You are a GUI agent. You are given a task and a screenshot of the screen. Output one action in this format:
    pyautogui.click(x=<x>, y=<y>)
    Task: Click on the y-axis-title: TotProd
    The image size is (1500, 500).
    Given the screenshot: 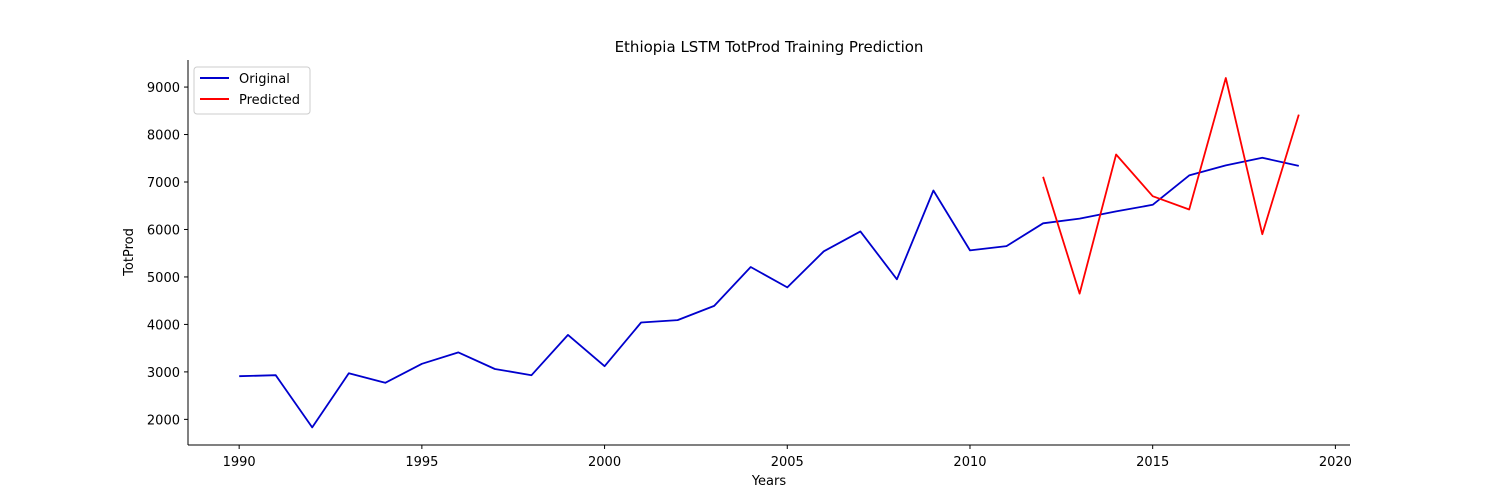 What is the action you would take?
    pyautogui.click(x=129, y=252)
    